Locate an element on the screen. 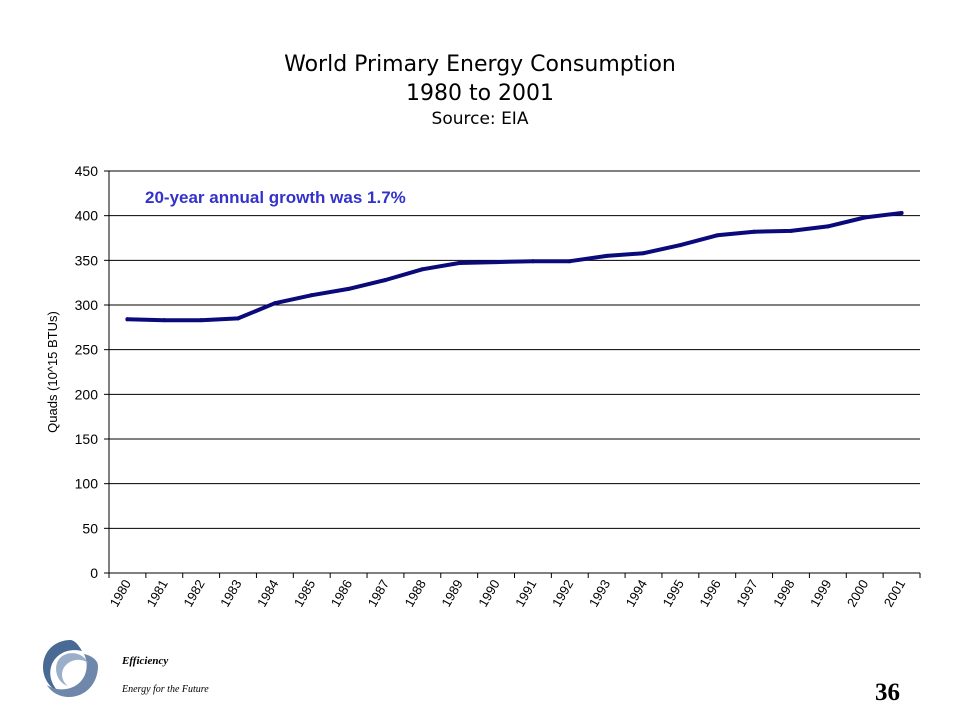 The image size is (960, 720). growth-annotation: 20-year annual growth was 1.7% is located at coordinates (275, 197).